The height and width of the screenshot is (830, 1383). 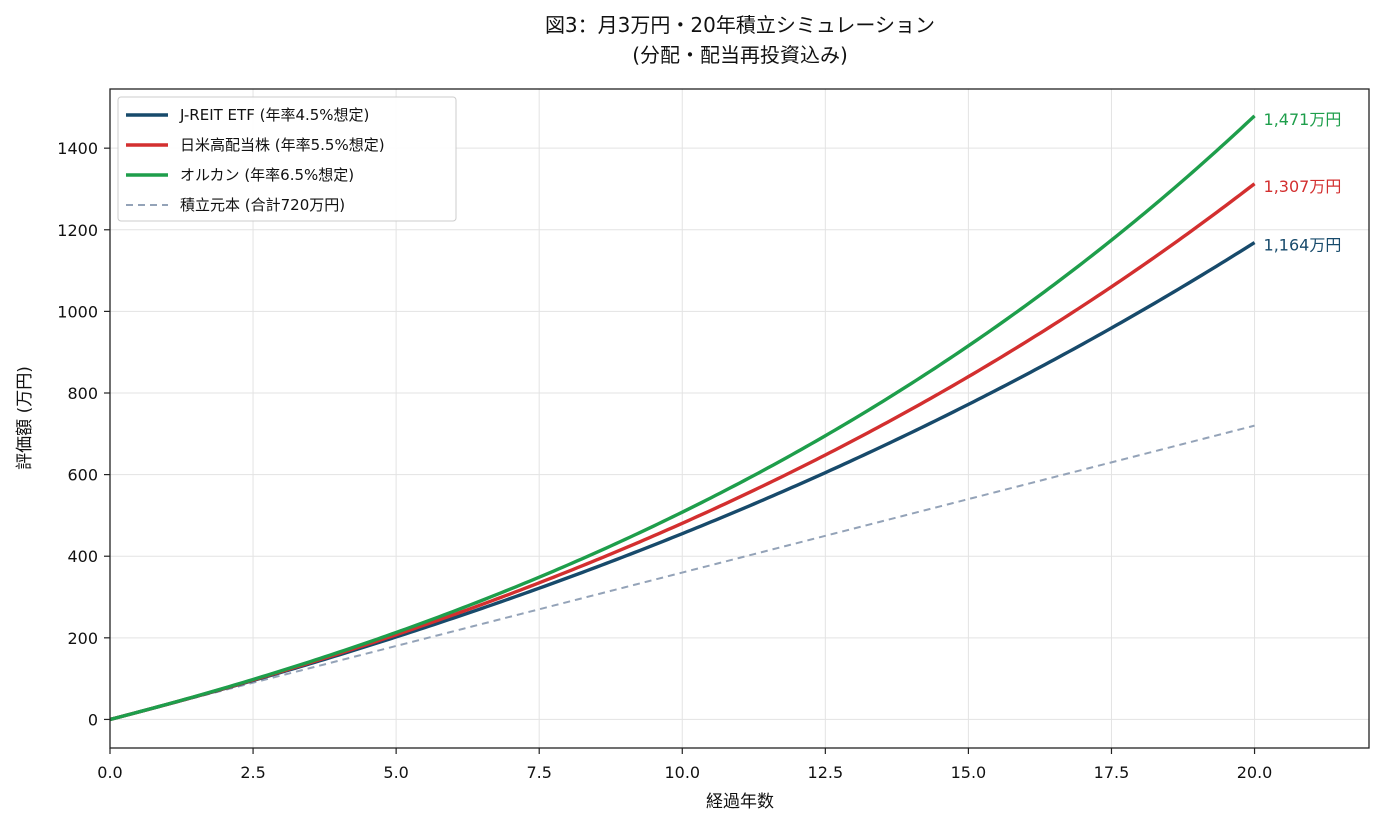 I want to click on x-tick-label: 20.0, so click(x=1255, y=772).